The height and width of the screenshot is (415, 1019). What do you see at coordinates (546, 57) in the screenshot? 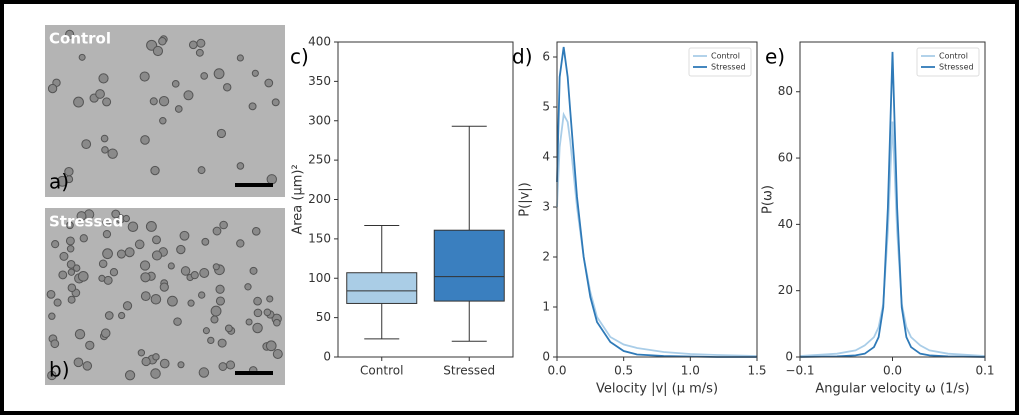
I see `y-tick-label: 6` at bounding box center [546, 57].